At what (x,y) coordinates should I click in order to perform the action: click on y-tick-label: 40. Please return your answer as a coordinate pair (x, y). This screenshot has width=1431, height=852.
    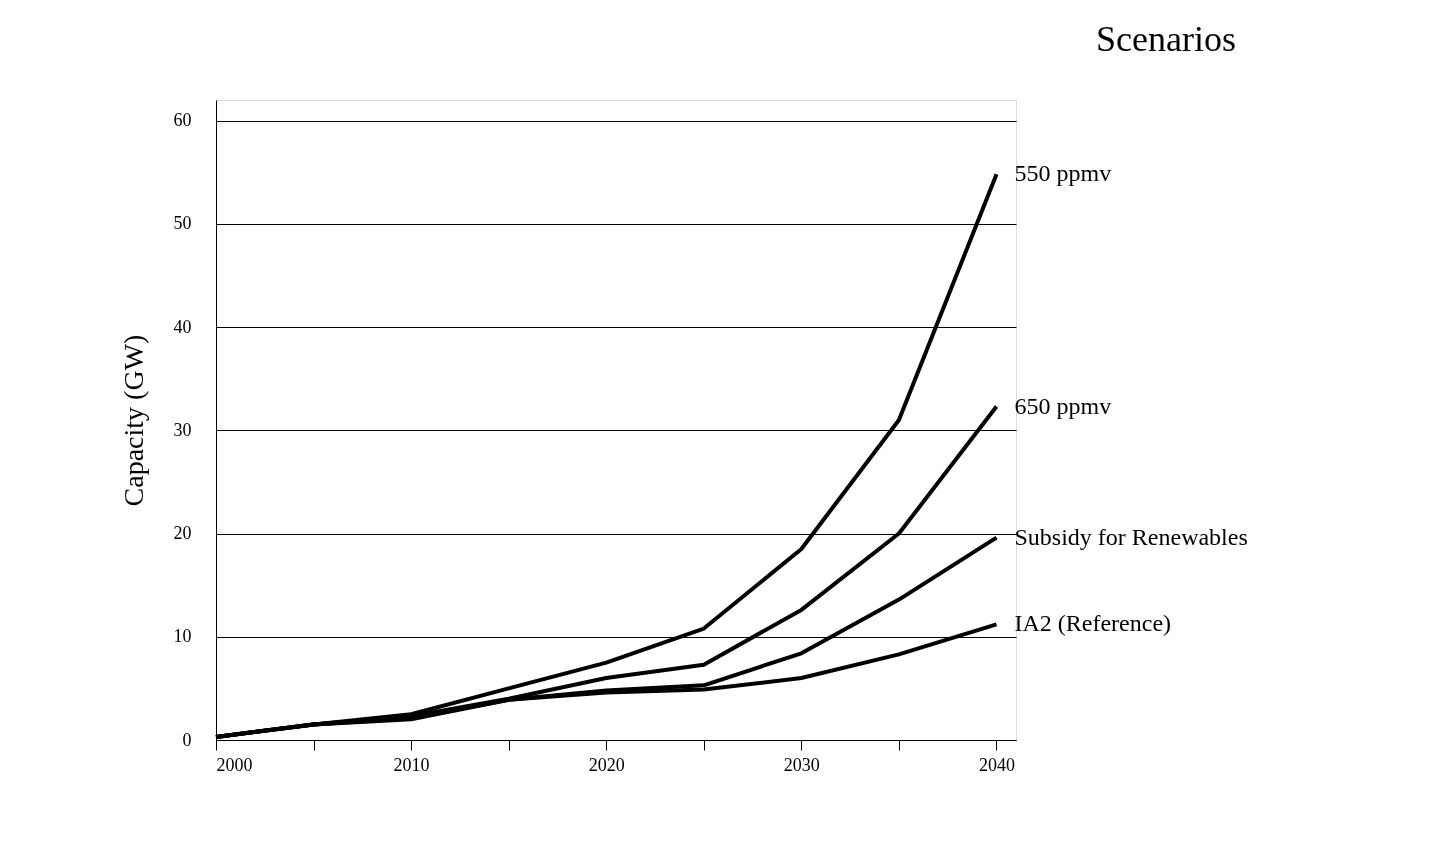
    Looking at the image, I should click on (182, 326).